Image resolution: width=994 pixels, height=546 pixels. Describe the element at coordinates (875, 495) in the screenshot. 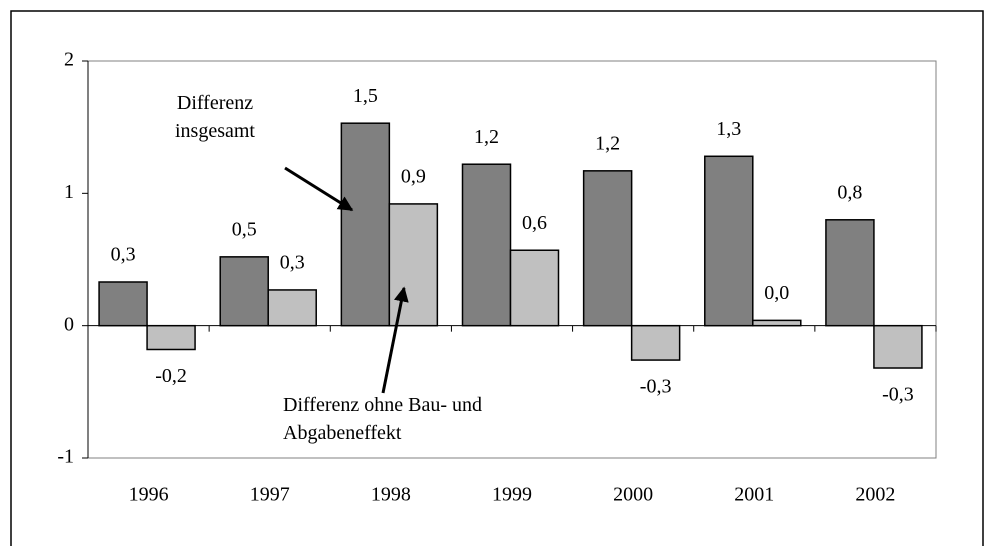

I see `x-tick-label: 2002` at that location.